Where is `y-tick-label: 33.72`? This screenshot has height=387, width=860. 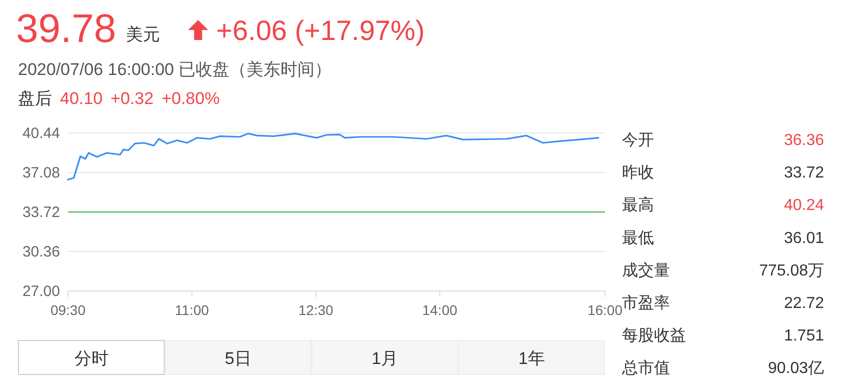 y-tick-label: 33.72 is located at coordinates (41, 212).